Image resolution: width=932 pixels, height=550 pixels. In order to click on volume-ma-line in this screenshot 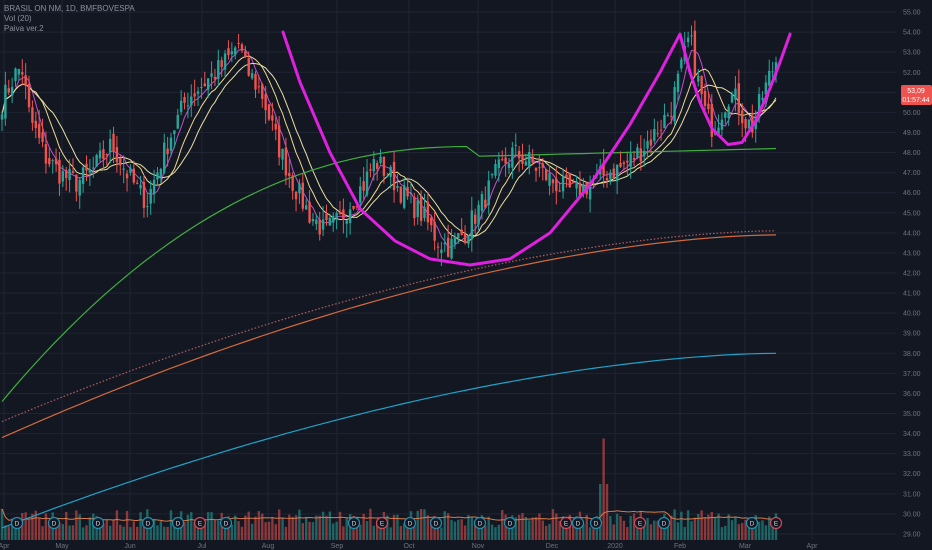, I will do `click(388, 515)`.